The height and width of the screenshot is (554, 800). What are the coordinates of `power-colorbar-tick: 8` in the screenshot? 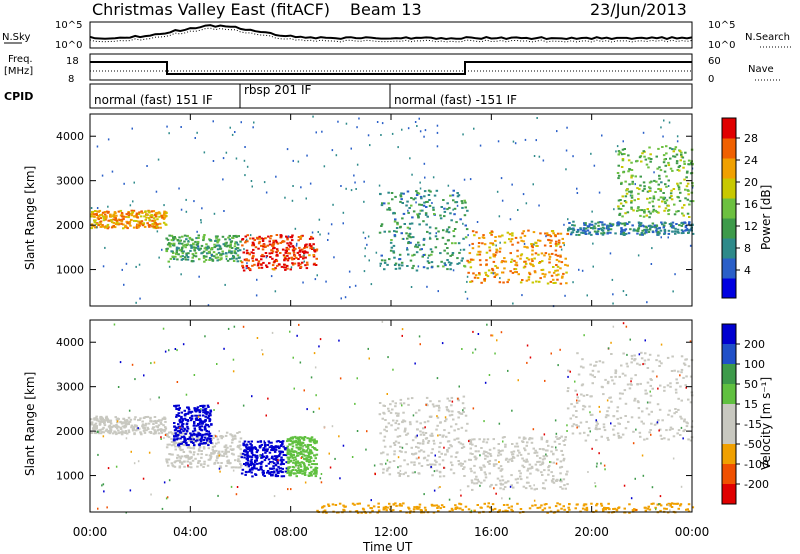 It's located at (747, 248).